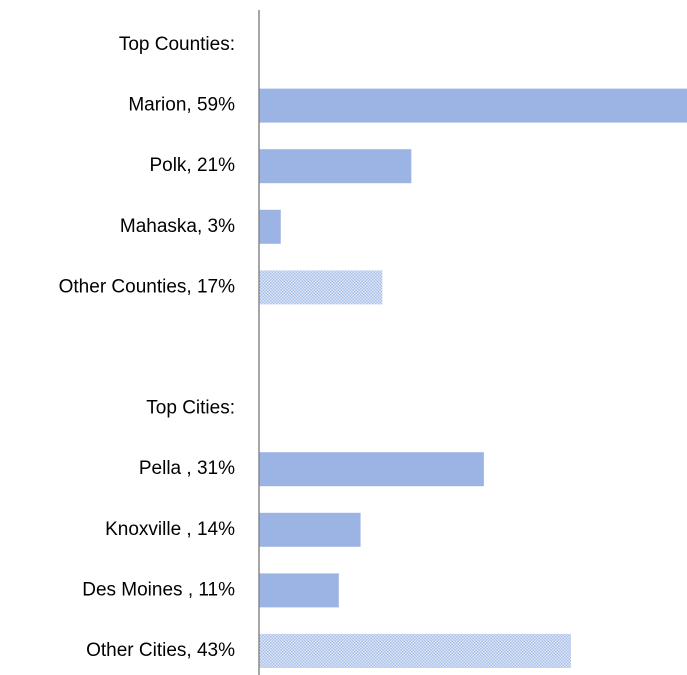 The image size is (687, 675). What do you see at coordinates (170, 529) in the screenshot?
I see `category-label: Knoxville , 14%` at bounding box center [170, 529].